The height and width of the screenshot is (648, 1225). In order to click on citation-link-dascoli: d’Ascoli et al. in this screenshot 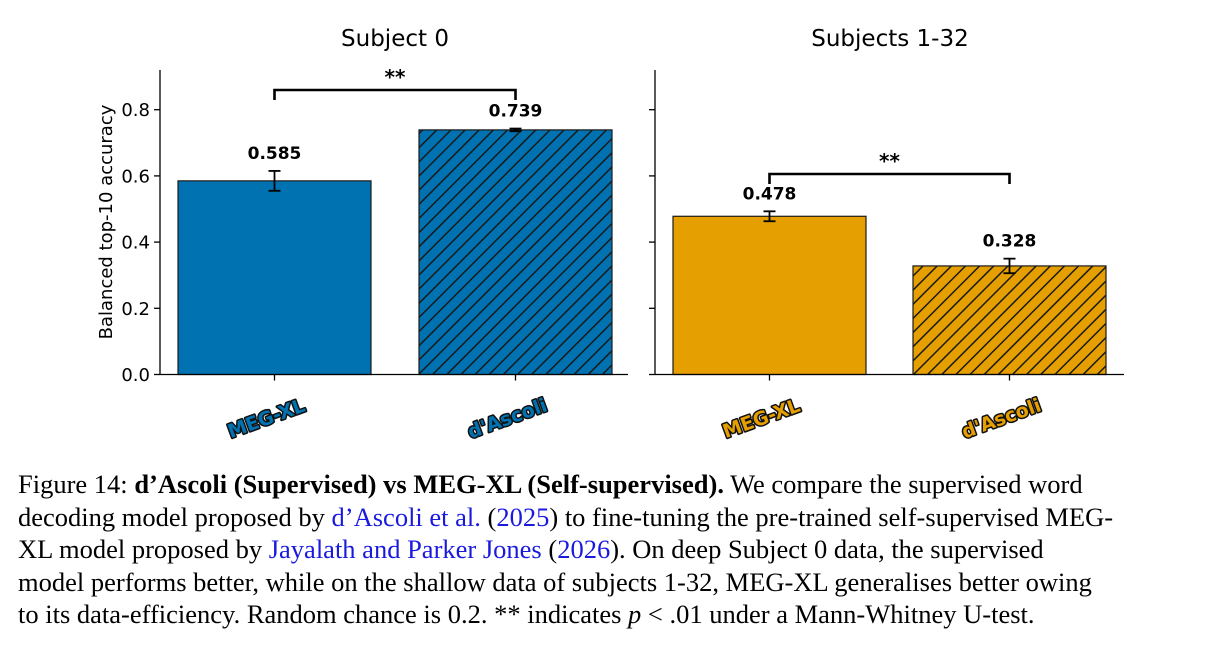, I will do `click(406, 516)`.